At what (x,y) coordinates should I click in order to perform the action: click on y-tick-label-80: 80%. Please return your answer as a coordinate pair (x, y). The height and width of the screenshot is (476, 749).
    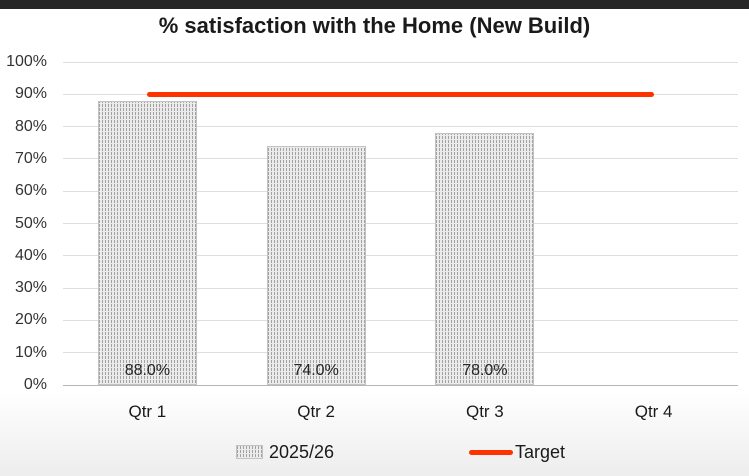
    Looking at the image, I should click on (30, 126).